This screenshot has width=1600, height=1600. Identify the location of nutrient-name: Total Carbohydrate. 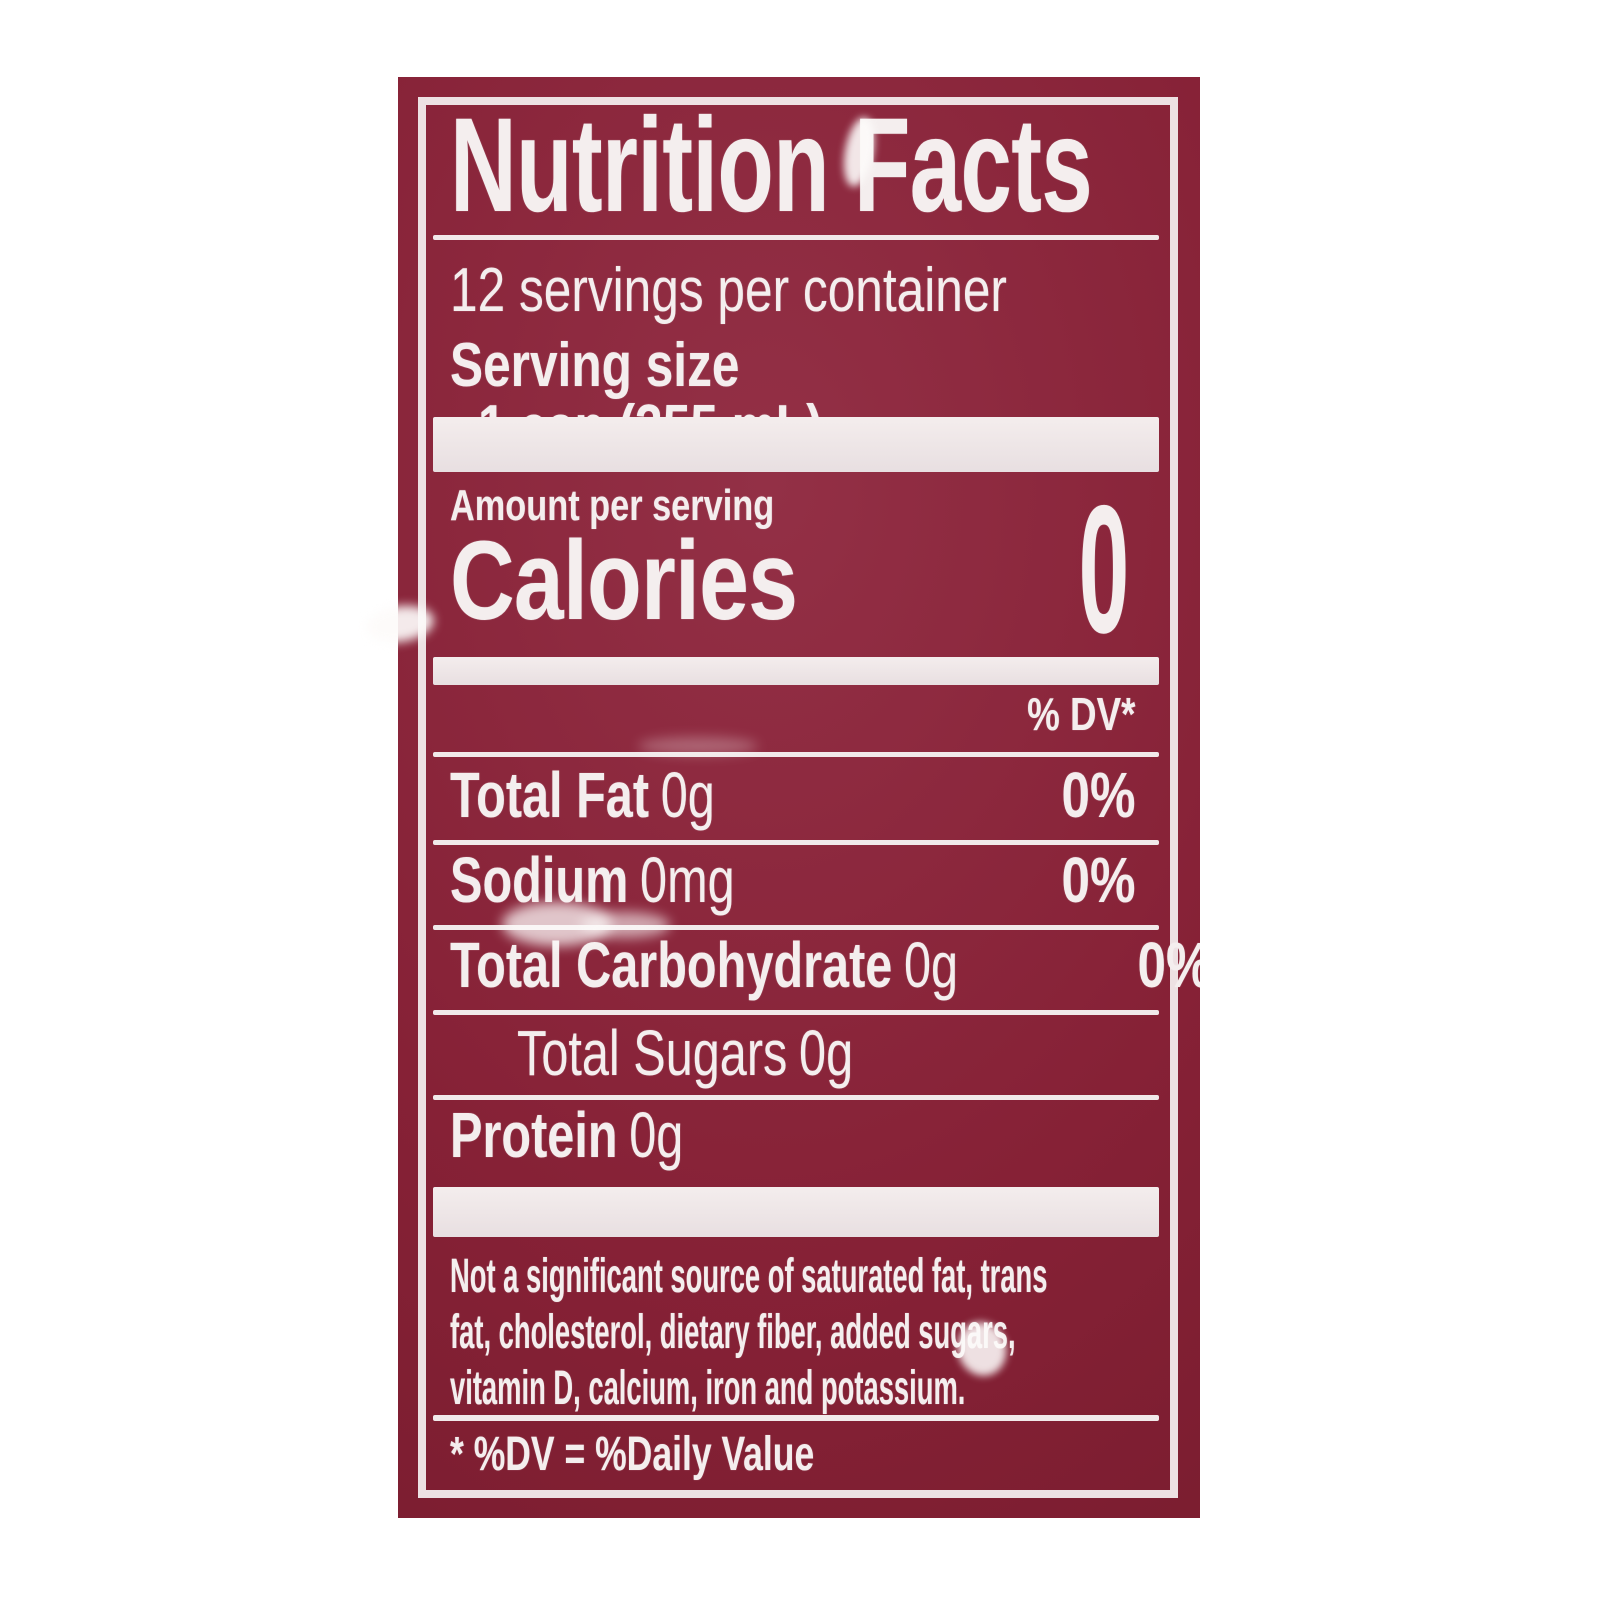
(671, 965).